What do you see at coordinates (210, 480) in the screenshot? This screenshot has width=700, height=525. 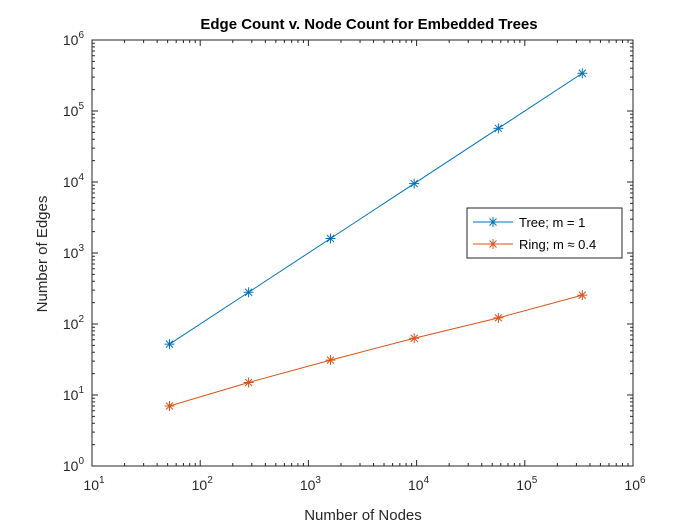 I see `x-tick-label-exponent: 2` at bounding box center [210, 480].